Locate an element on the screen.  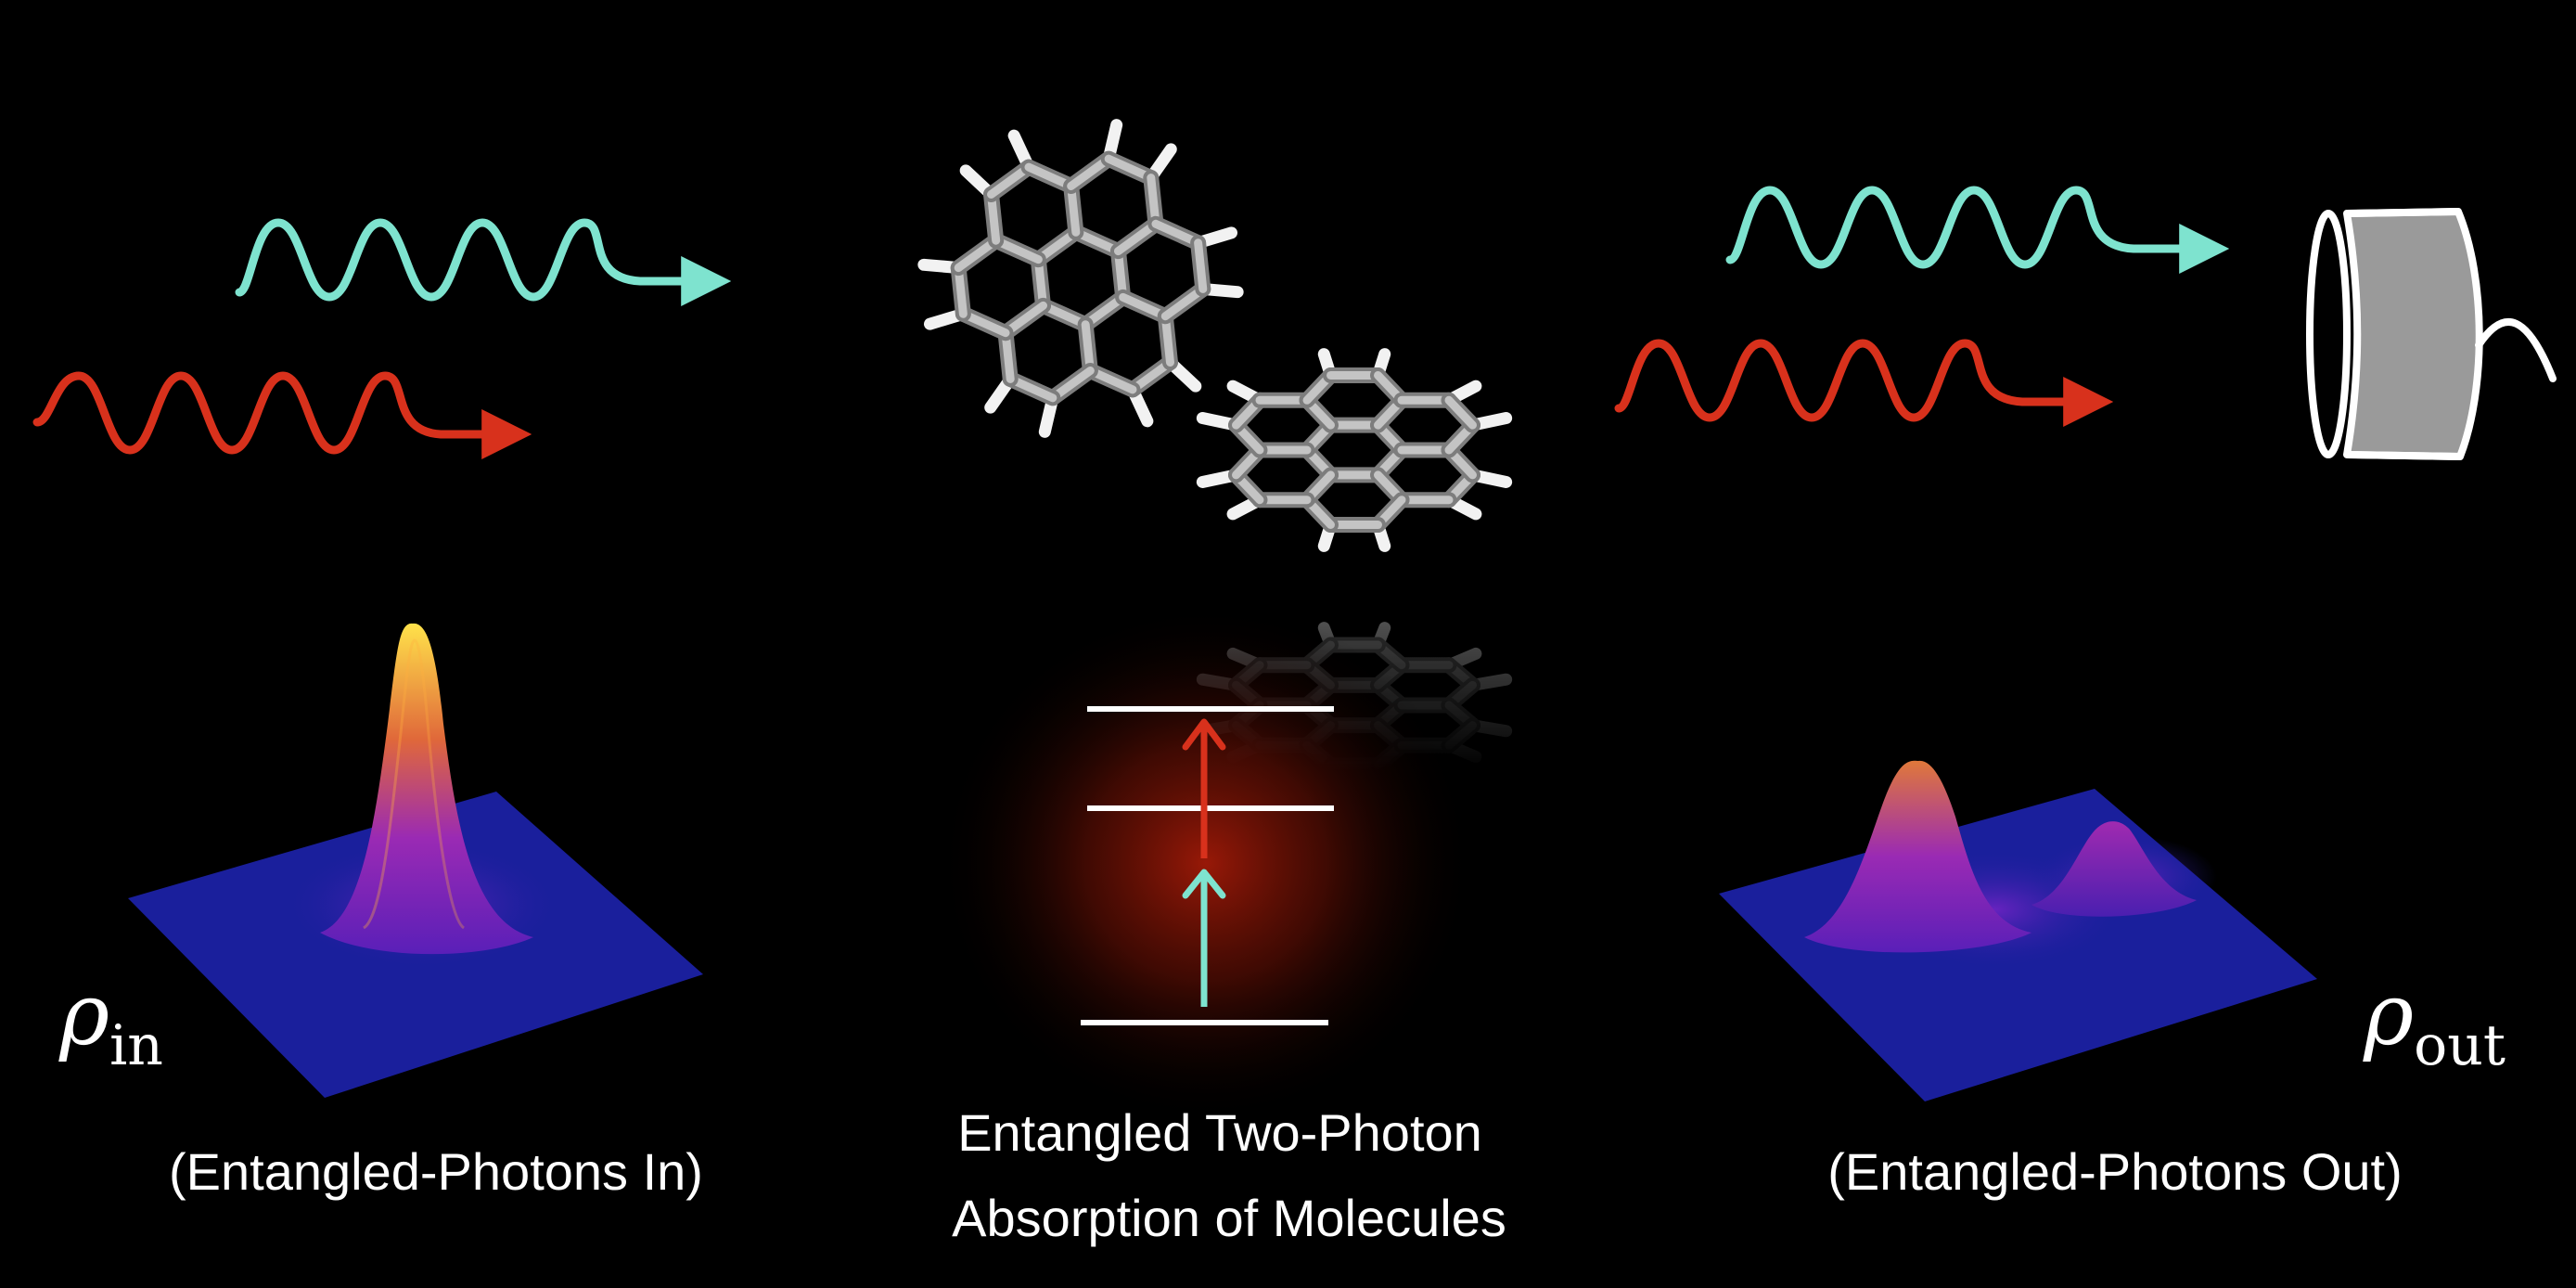
left-caption: (Entangled-Photons In) is located at coordinates (436, 1171).